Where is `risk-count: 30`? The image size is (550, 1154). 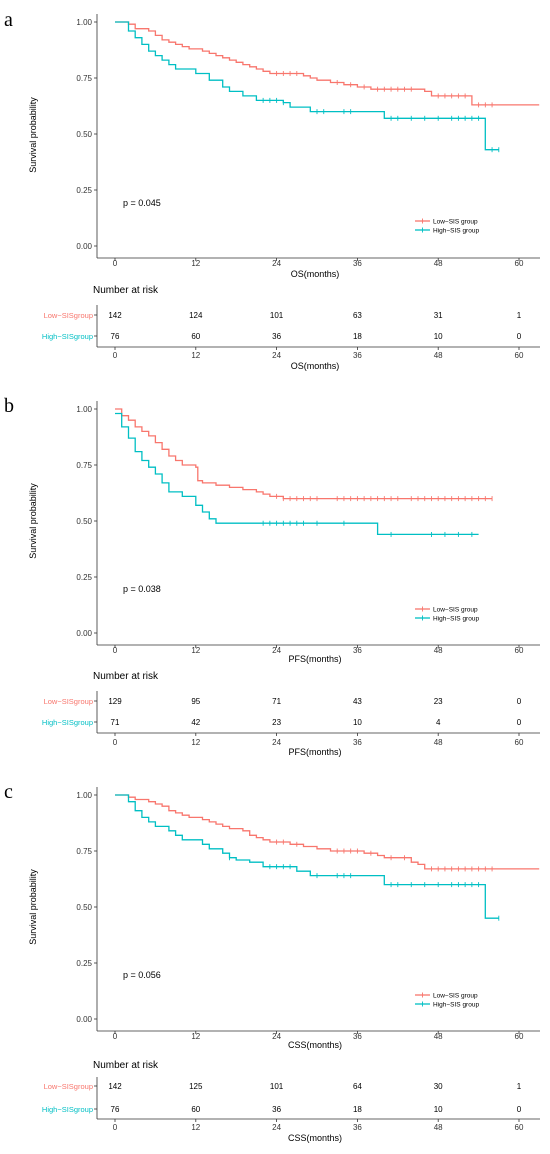 risk-count: 30 is located at coordinates (438, 1086).